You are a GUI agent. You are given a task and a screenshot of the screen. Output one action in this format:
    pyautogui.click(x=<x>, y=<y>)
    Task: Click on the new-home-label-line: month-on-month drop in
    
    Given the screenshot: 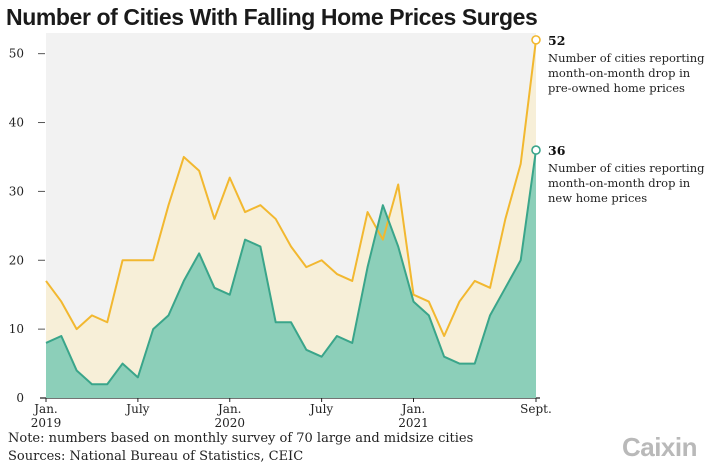 What is the action you would take?
    pyautogui.click(x=619, y=183)
    